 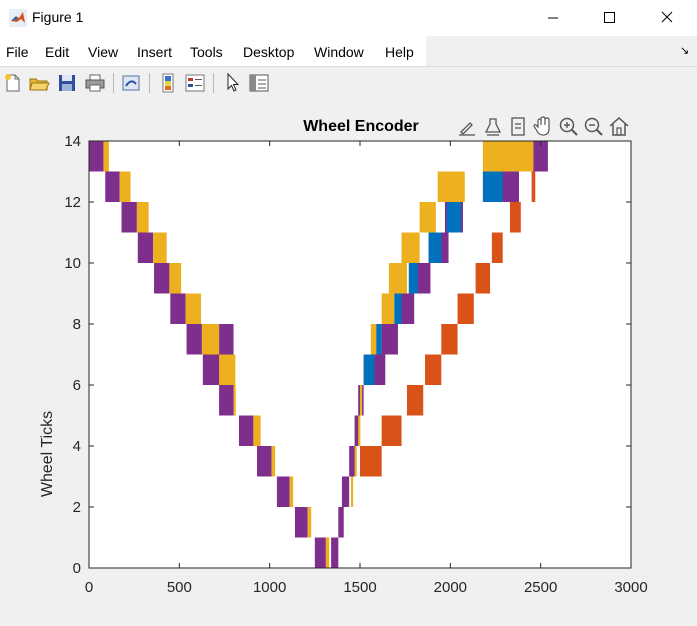 I want to click on minimize-icon, so click(x=553, y=18).